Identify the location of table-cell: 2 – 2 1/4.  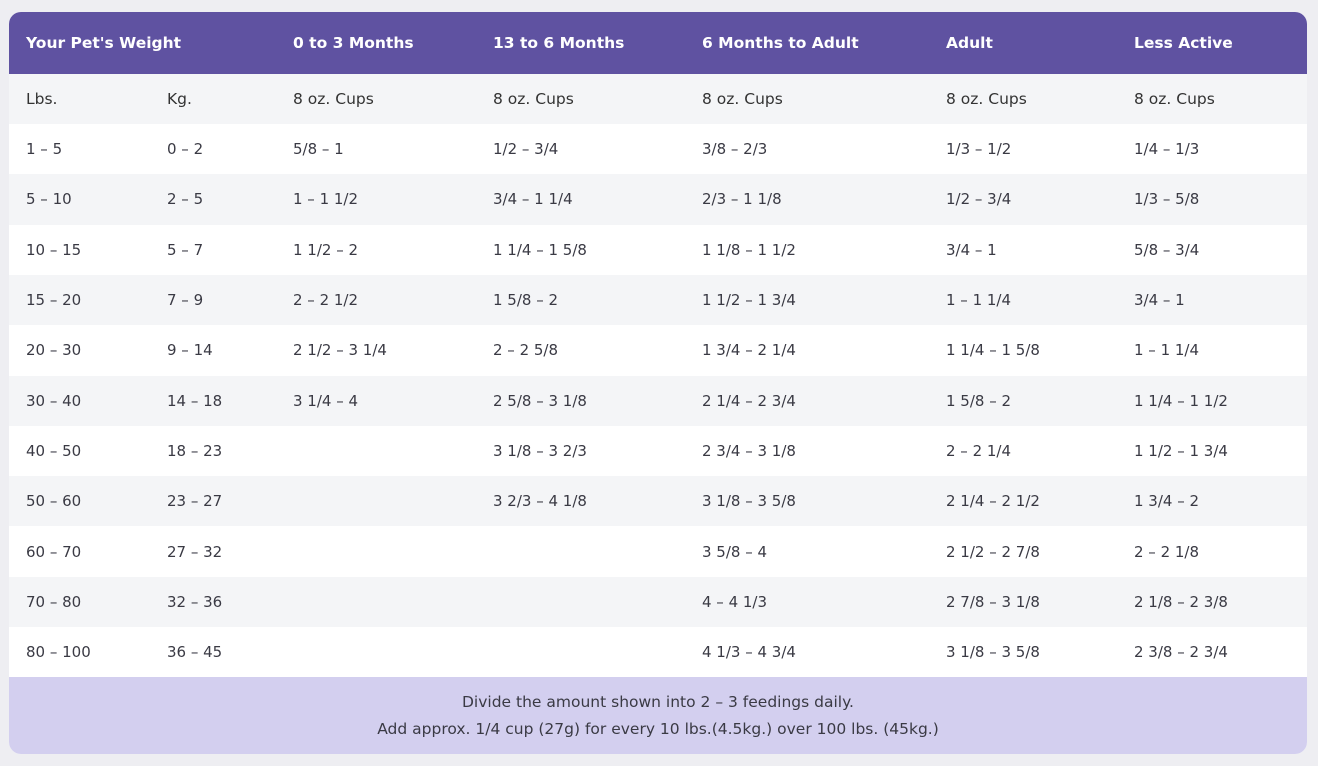
(979, 450).